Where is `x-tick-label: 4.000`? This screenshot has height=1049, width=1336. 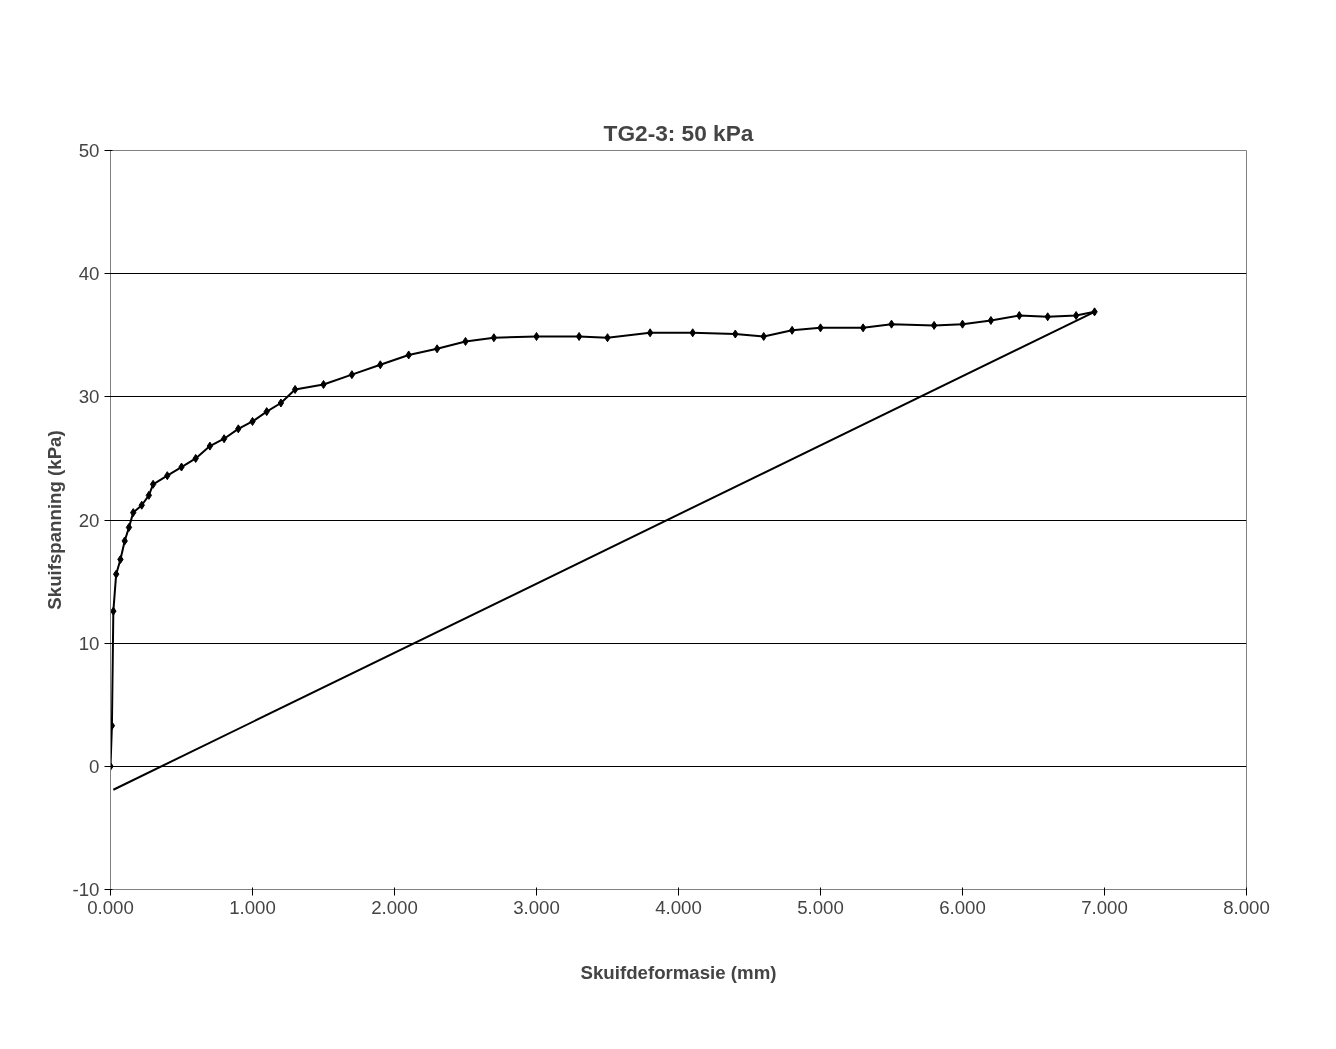 x-tick-label: 4.000 is located at coordinates (678, 907).